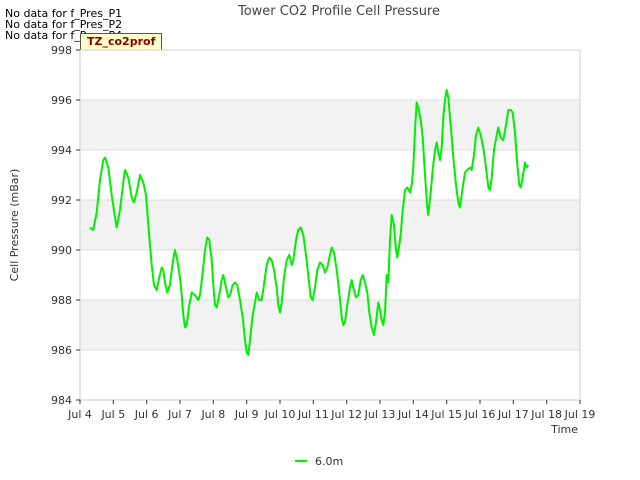 This screenshot has width=640, height=480. I want to click on x-tick-label: Jul 16, so click(480, 414).